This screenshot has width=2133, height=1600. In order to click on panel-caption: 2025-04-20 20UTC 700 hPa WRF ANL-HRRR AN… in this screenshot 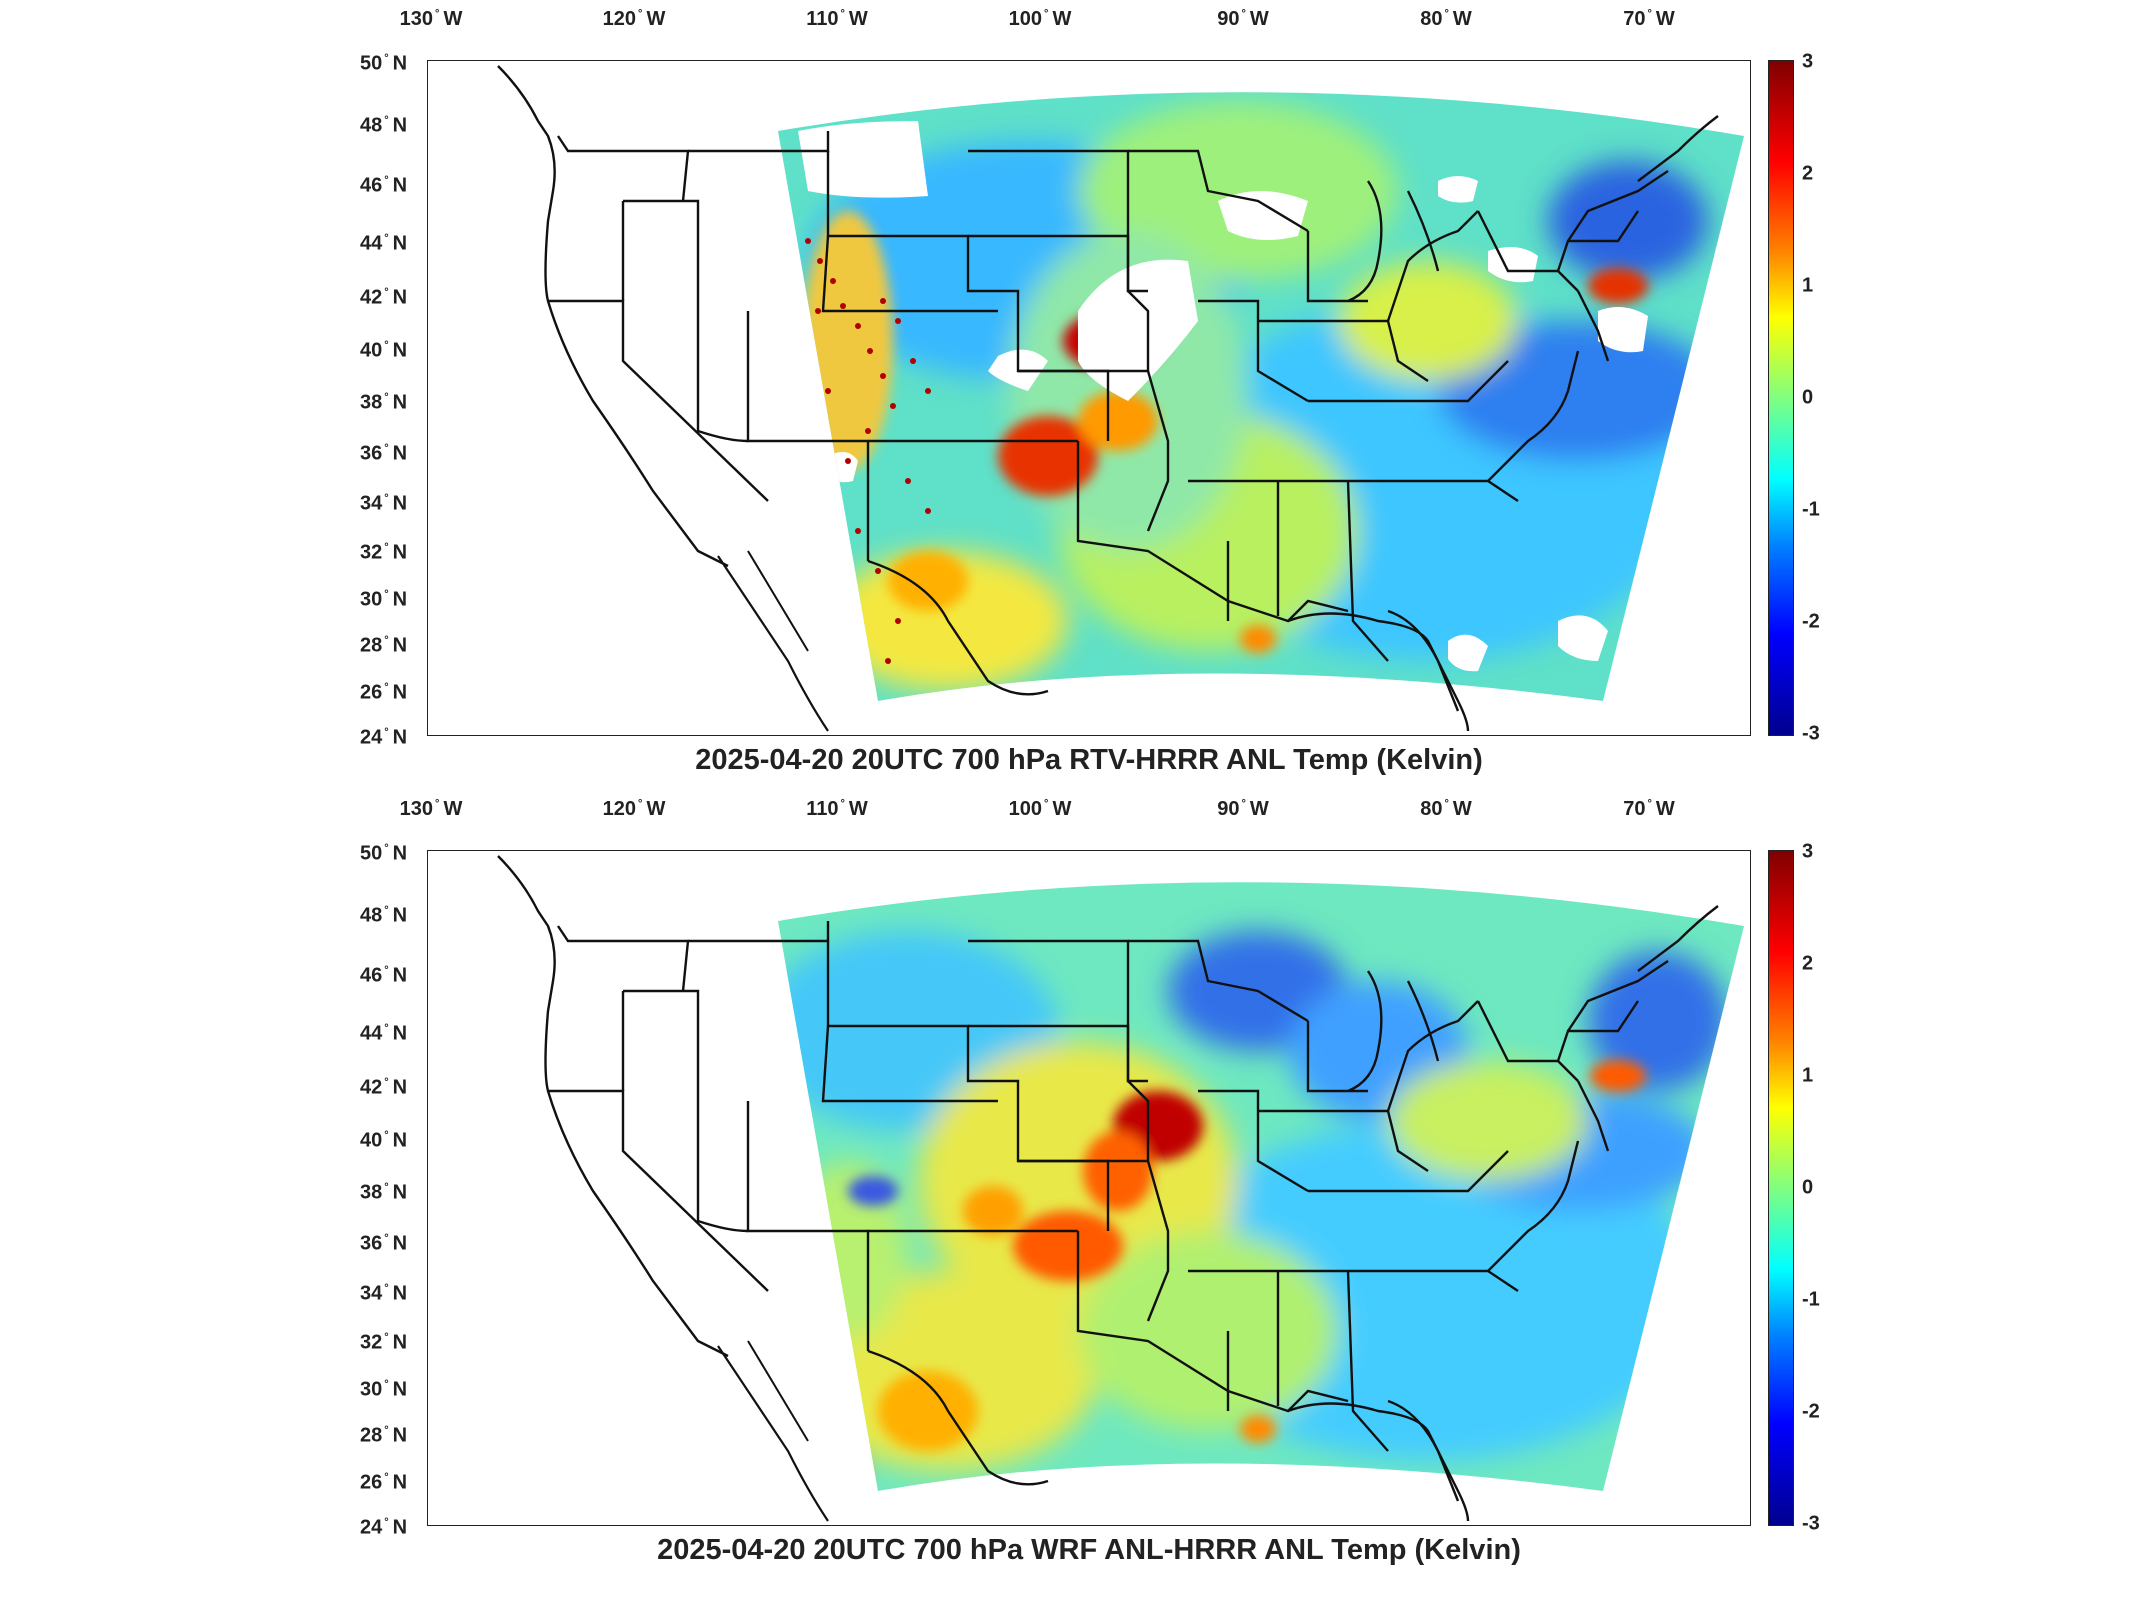, I will do `click(1089, 1550)`.